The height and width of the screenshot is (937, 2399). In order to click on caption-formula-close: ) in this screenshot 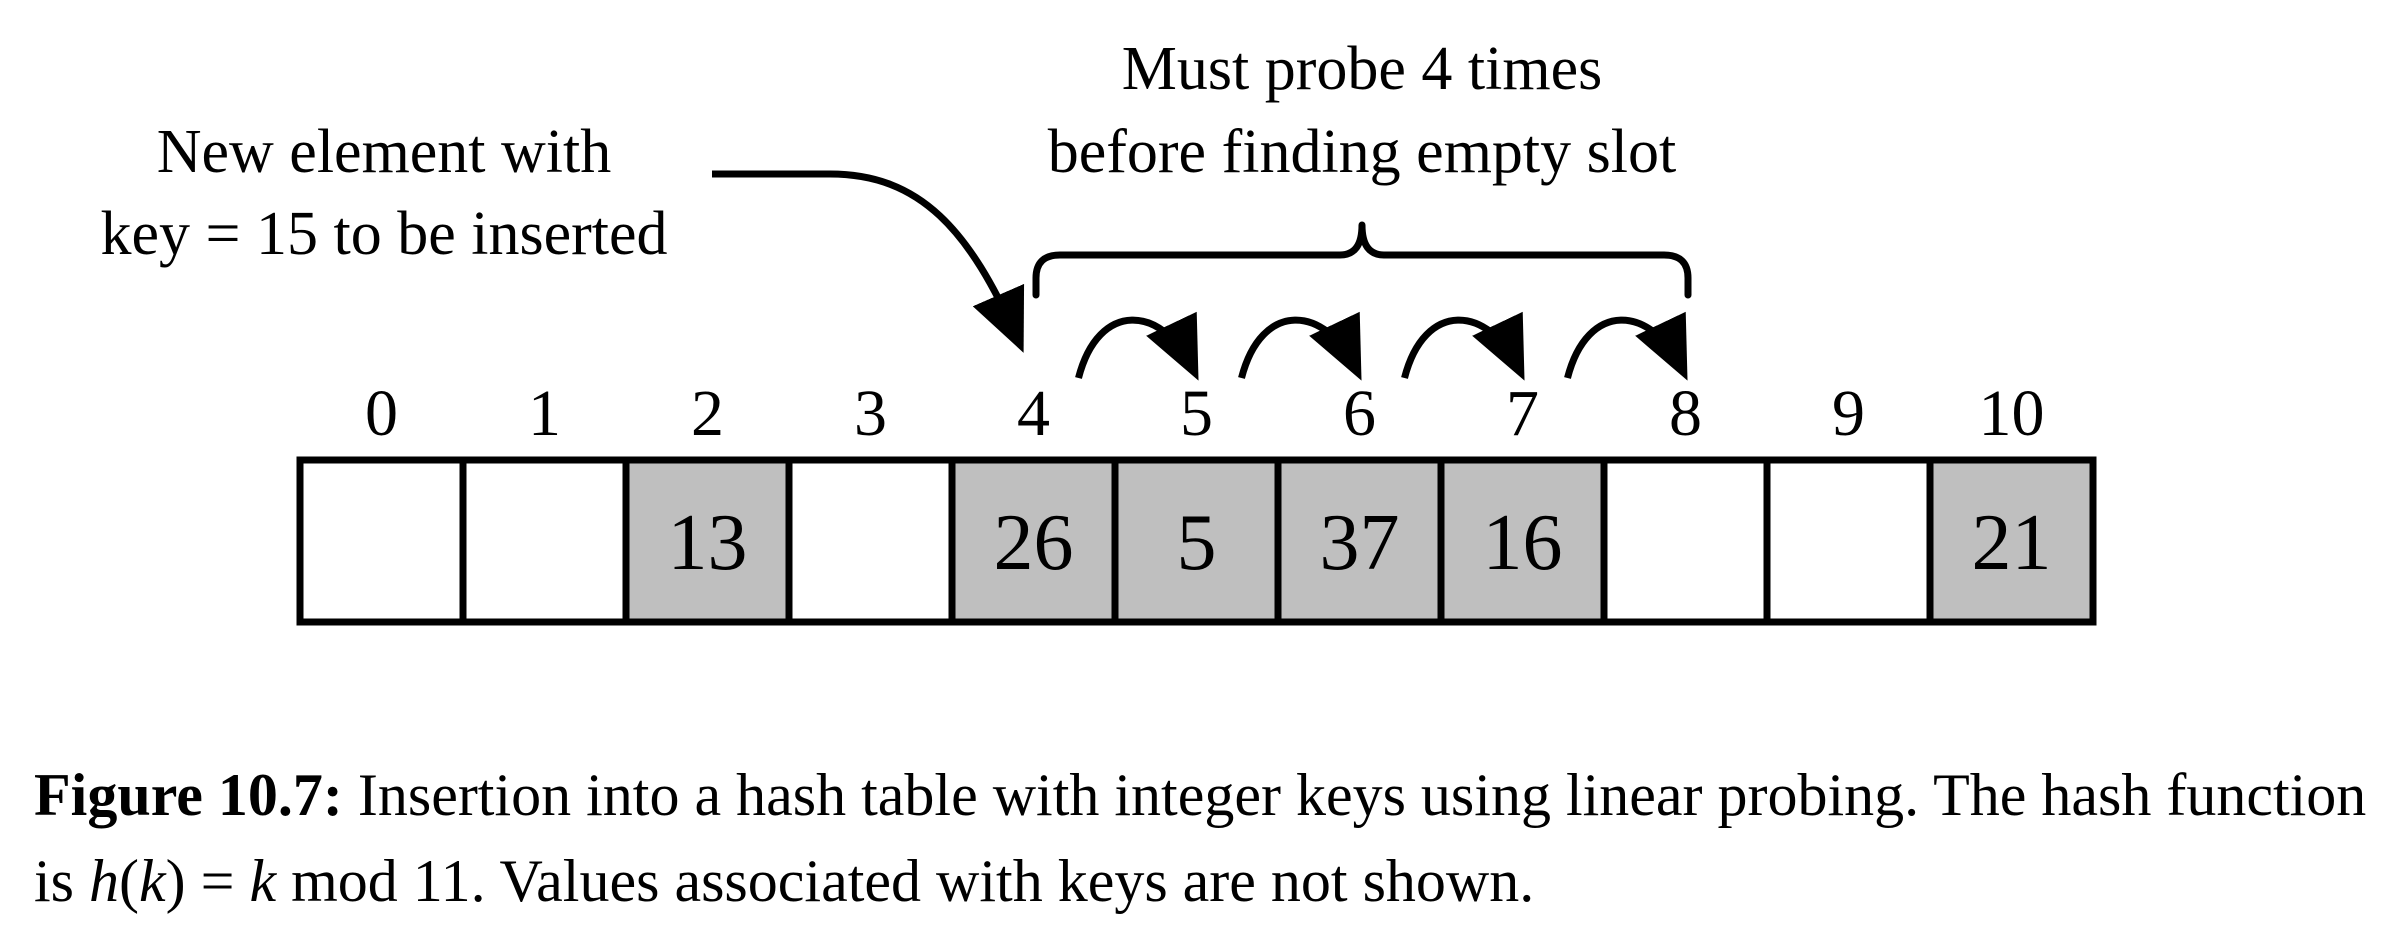, I will do `click(175, 881)`.